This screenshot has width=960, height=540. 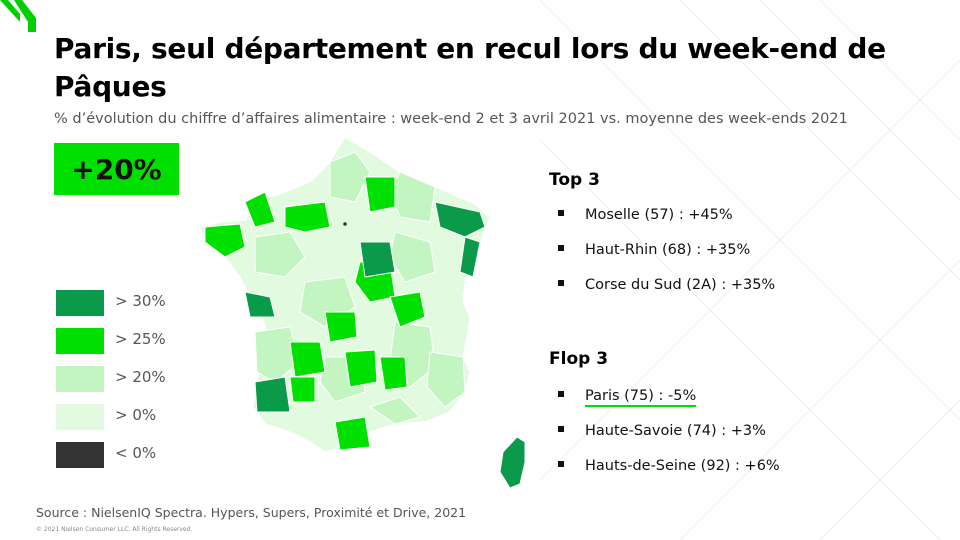 I want to click on flop-item-text: Paris (75) : -5%, so click(x=641, y=397).